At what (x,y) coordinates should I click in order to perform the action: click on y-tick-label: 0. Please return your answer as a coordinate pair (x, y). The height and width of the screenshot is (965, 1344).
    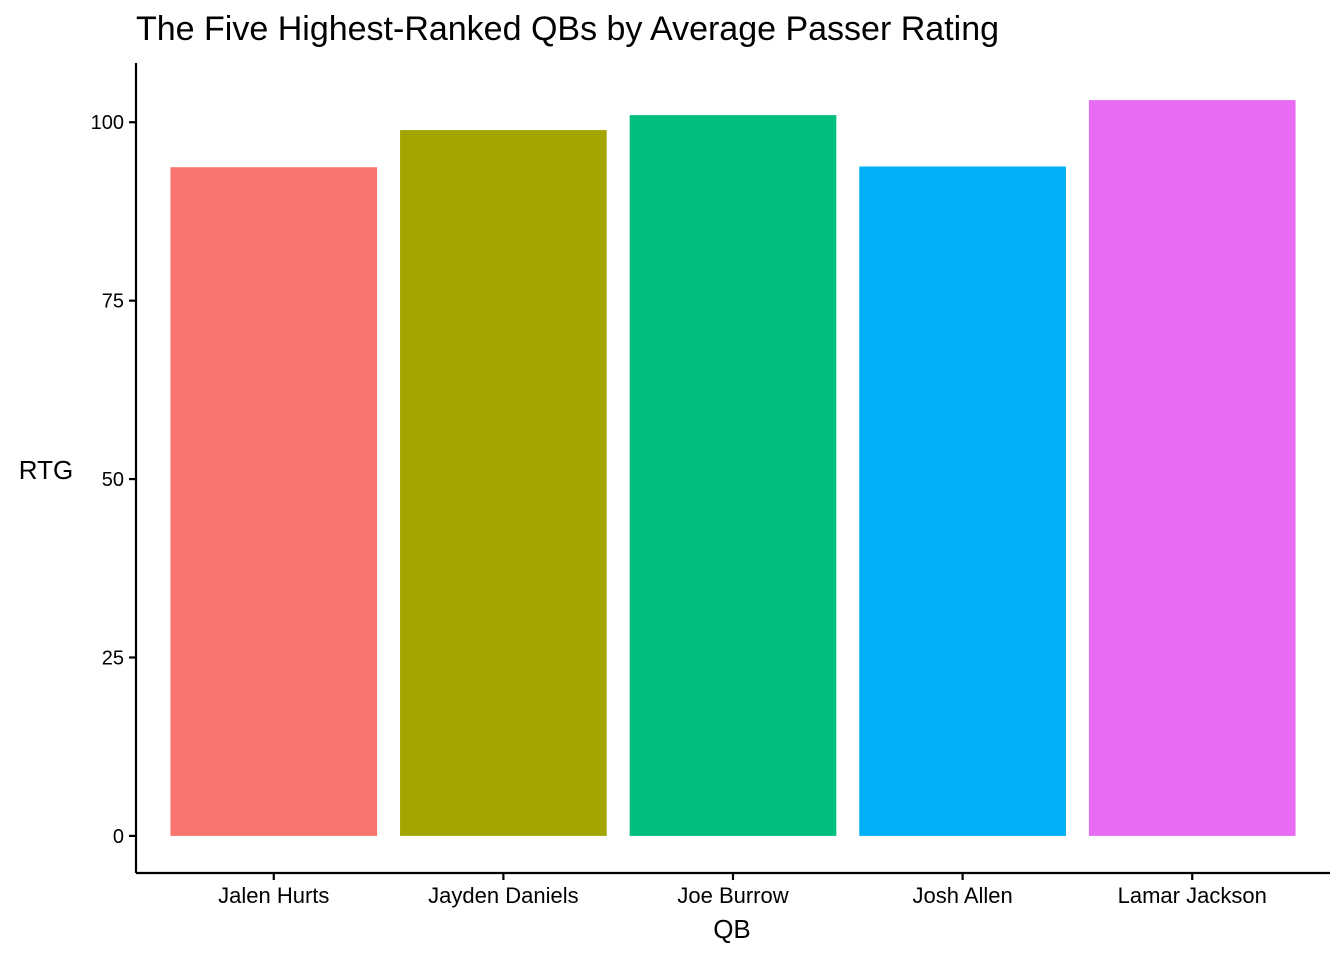
    Looking at the image, I should click on (118, 837).